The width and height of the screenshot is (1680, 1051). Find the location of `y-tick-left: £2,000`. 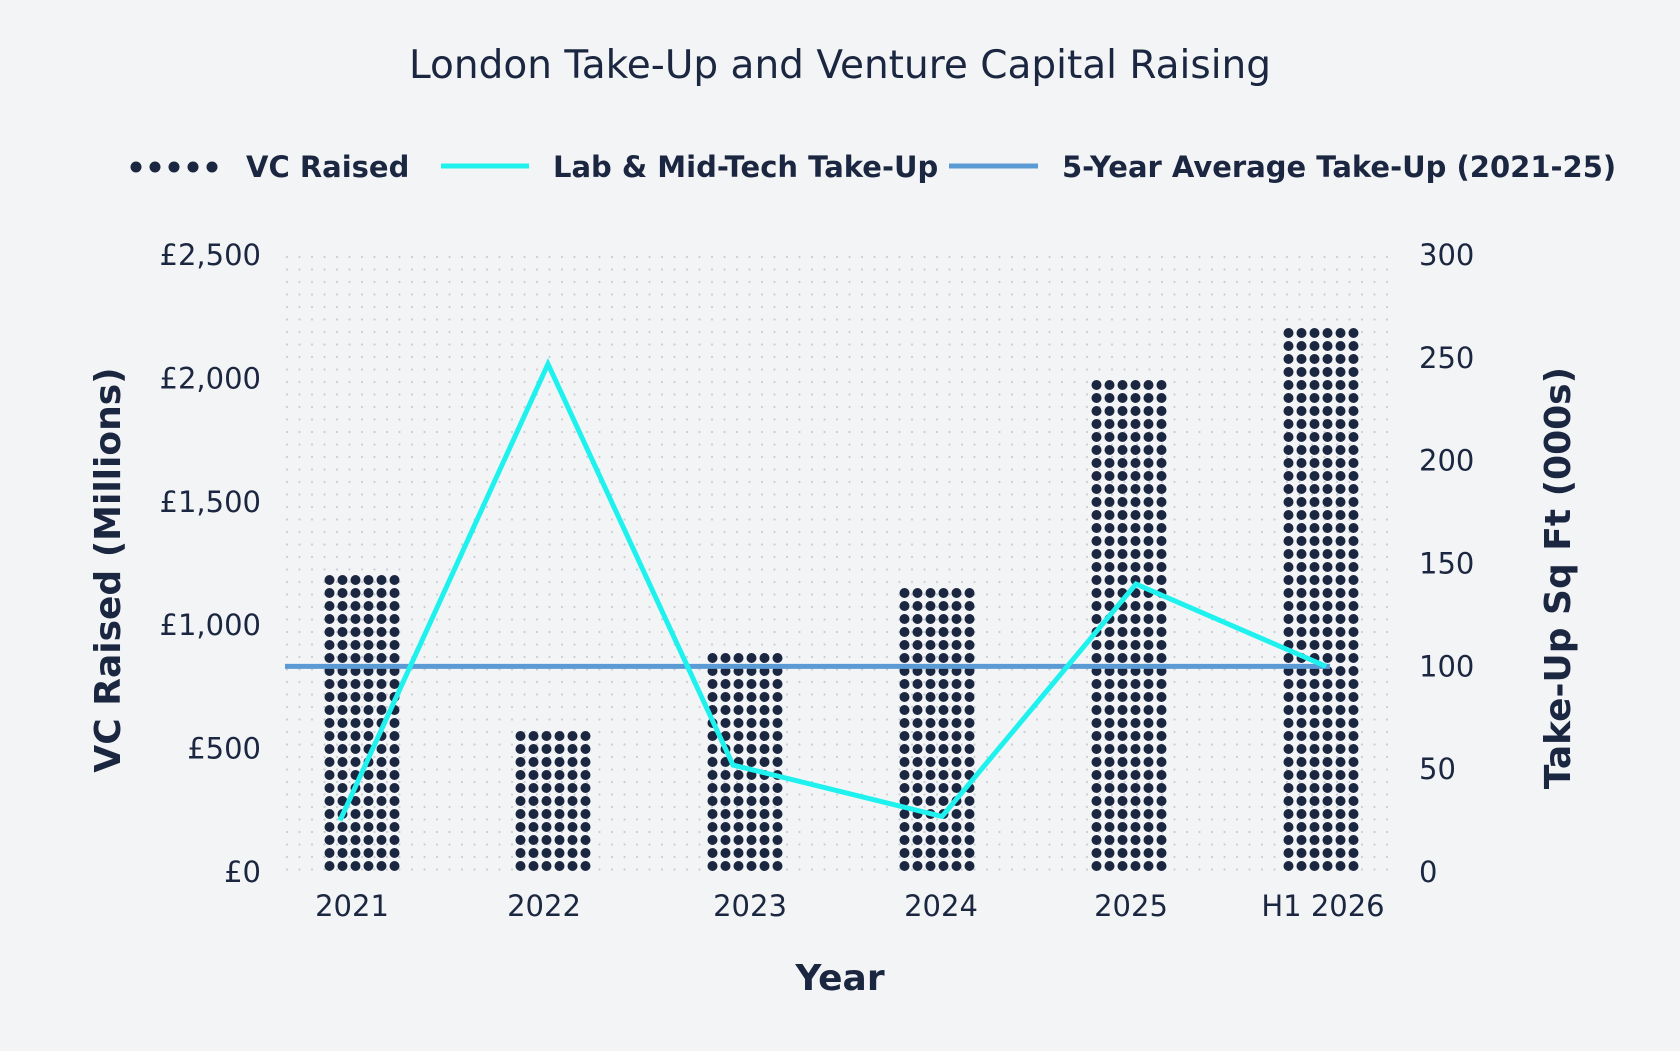

y-tick-left: £2,000 is located at coordinates (210, 378).